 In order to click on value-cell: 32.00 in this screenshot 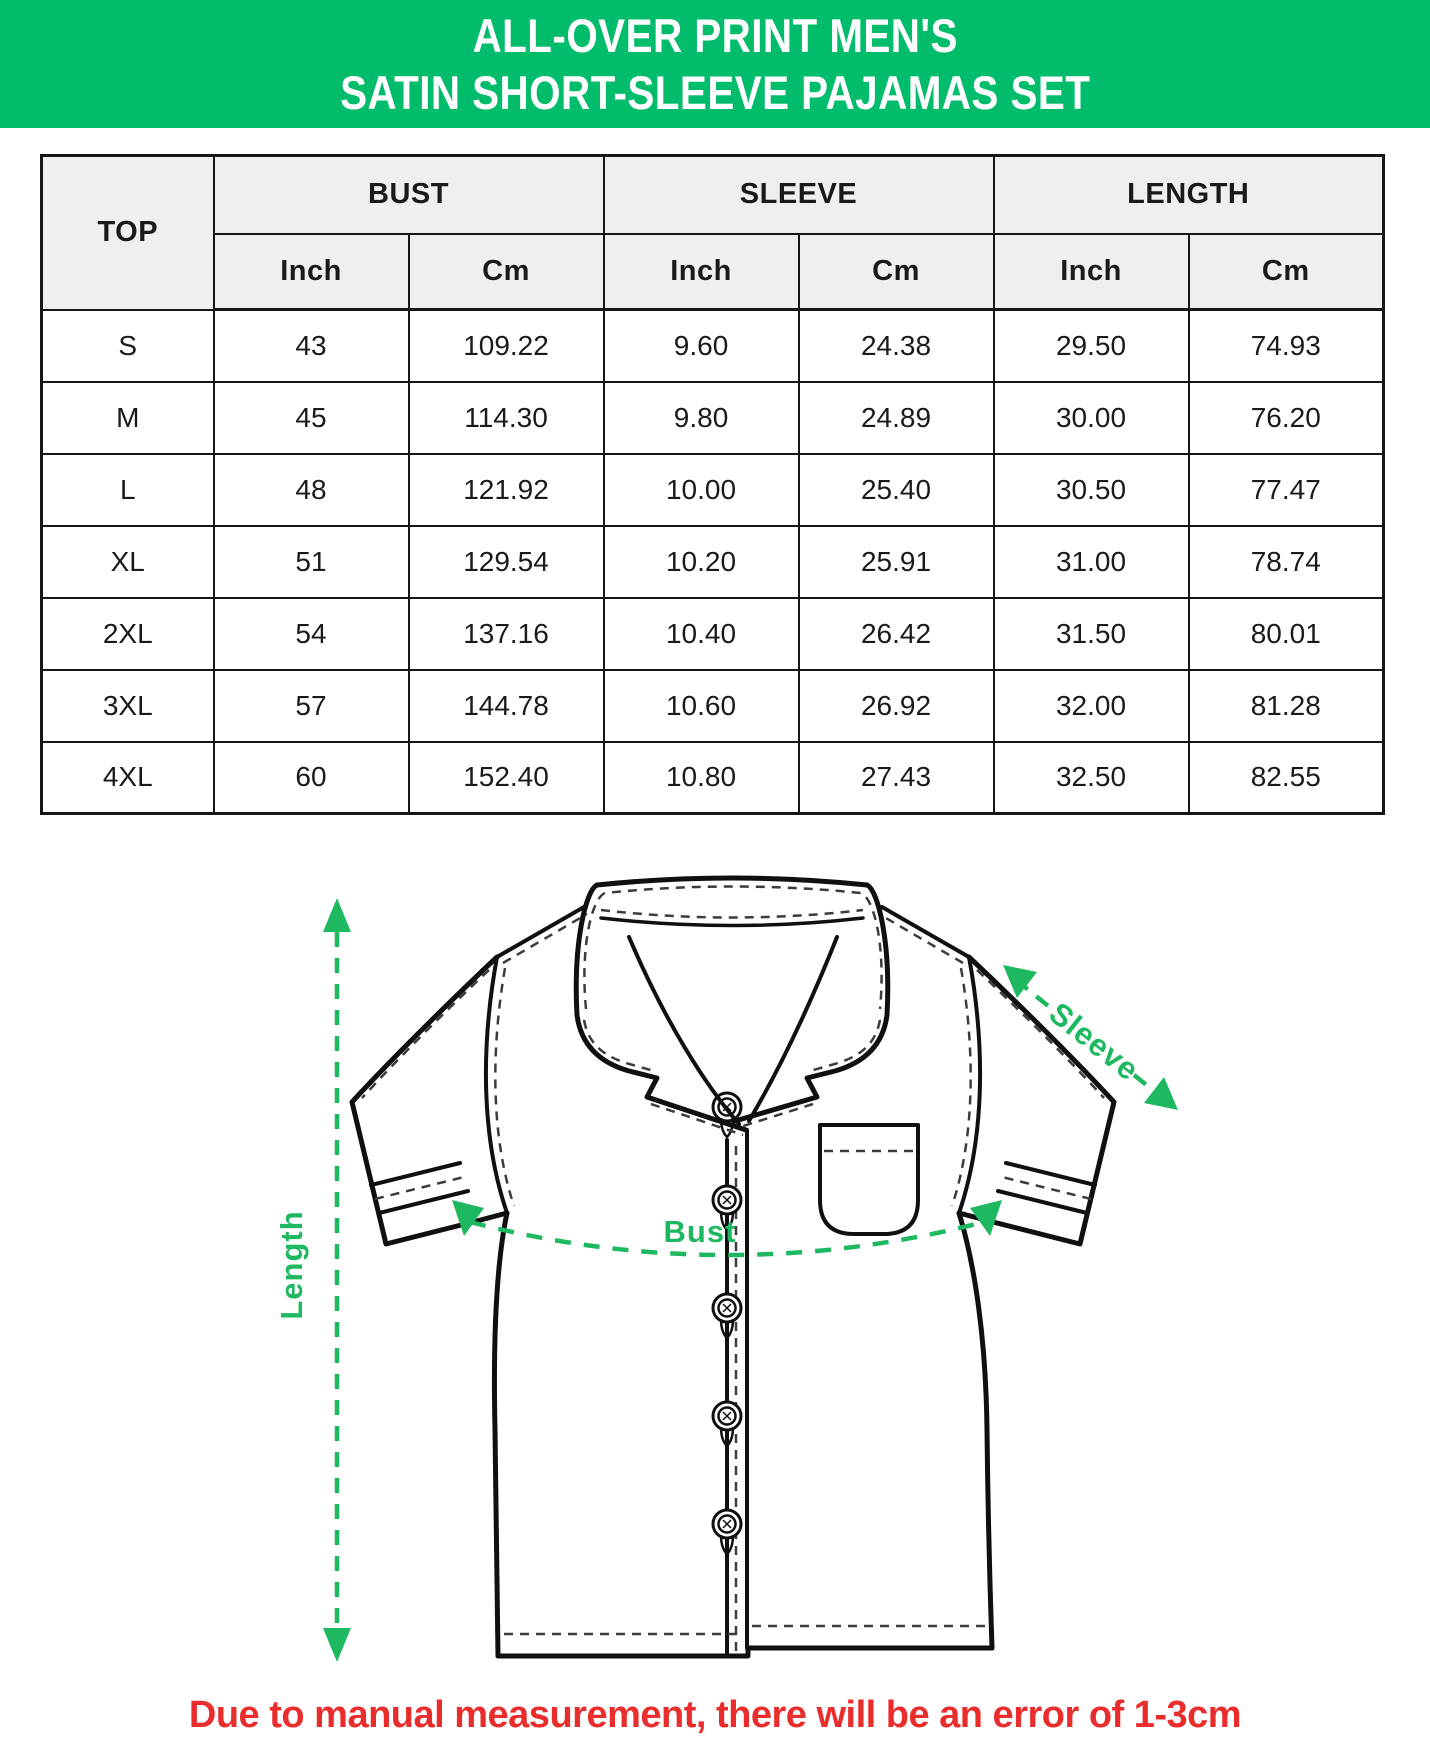, I will do `click(1091, 705)`.